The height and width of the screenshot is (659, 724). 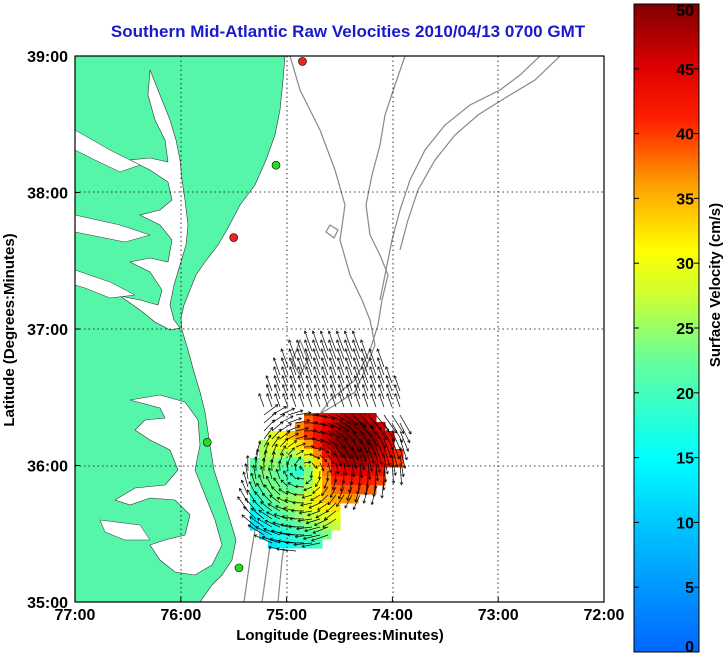 What do you see at coordinates (47, 603) in the screenshot?
I see `y-tick-label: 35:00` at bounding box center [47, 603].